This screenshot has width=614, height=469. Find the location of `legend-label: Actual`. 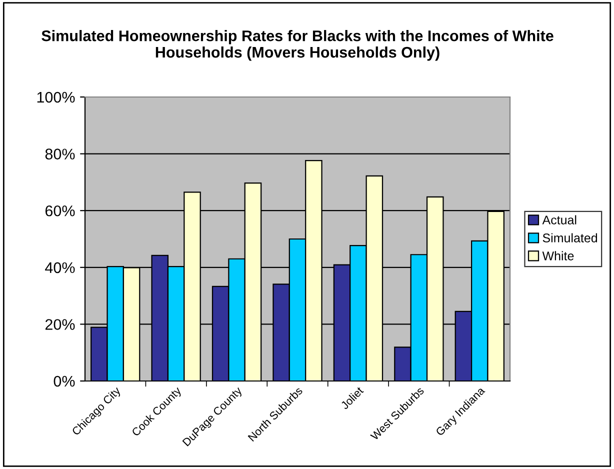

legend-label: Actual is located at coordinates (559, 219).